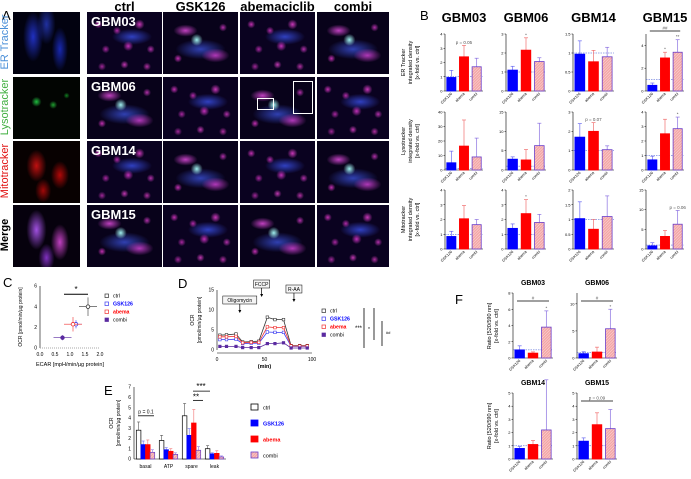 This screenshot has height=479, width=691. Describe the element at coordinates (594, 17) in the screenshot. I see `cell-line-title: GBM14` at that location.